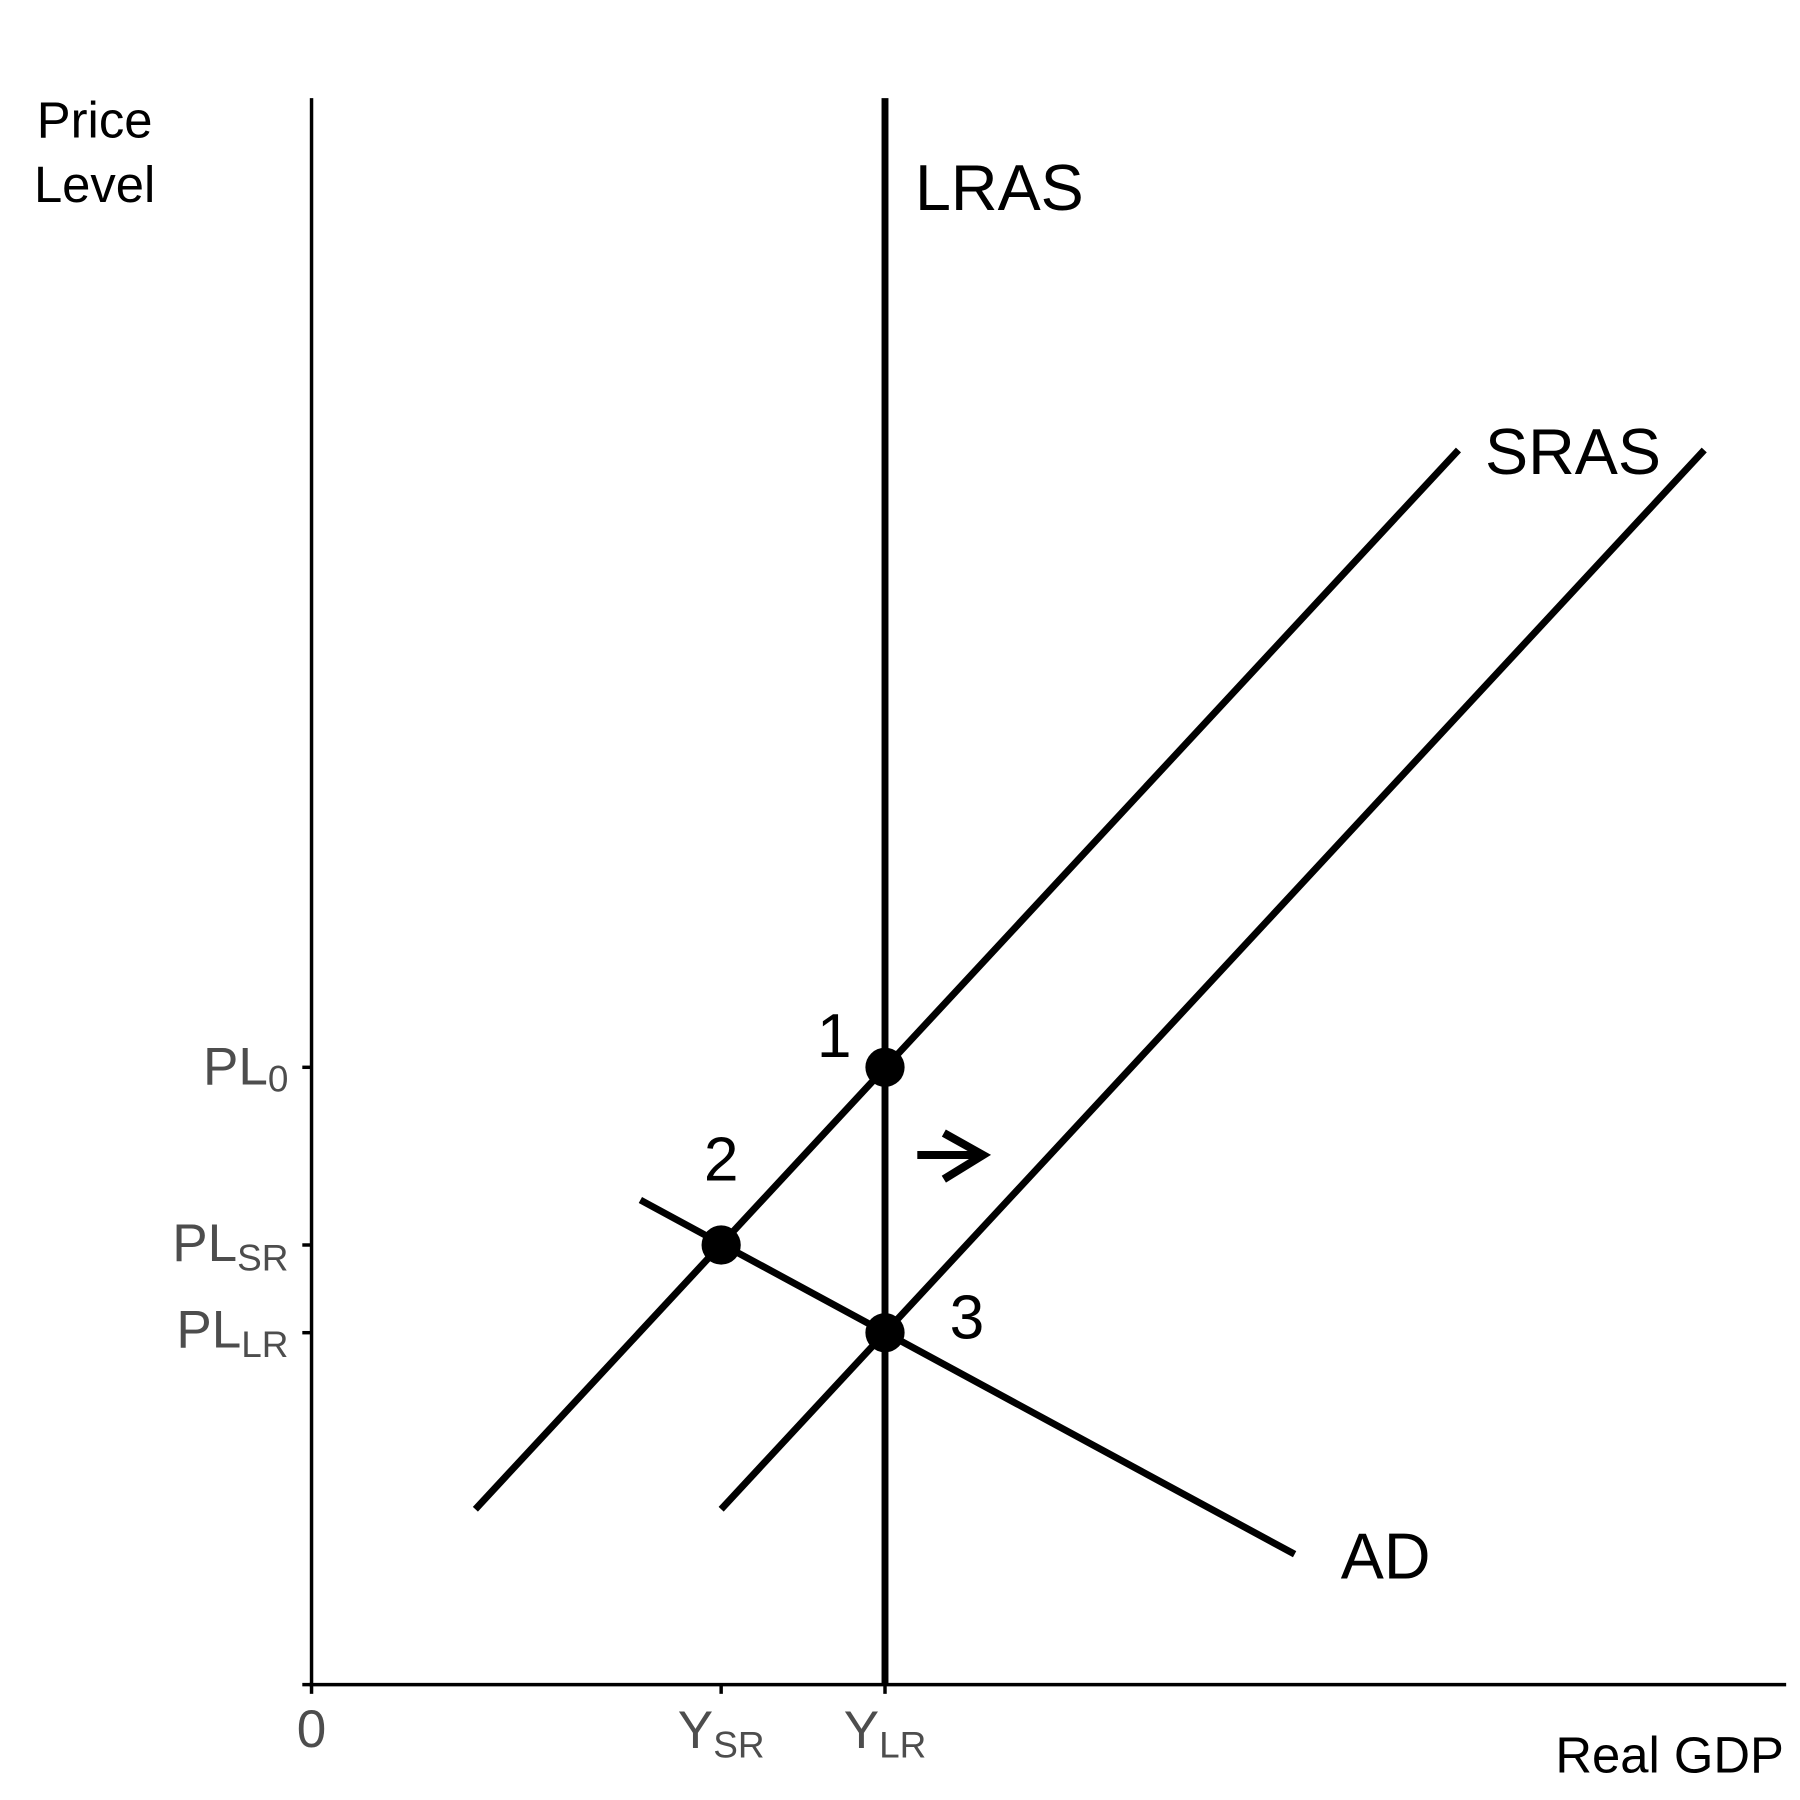 Image resolution: width=1800 pixels, height=1800 pixels. I want to click on x-tick-label: YSR, so click(721, 1733).